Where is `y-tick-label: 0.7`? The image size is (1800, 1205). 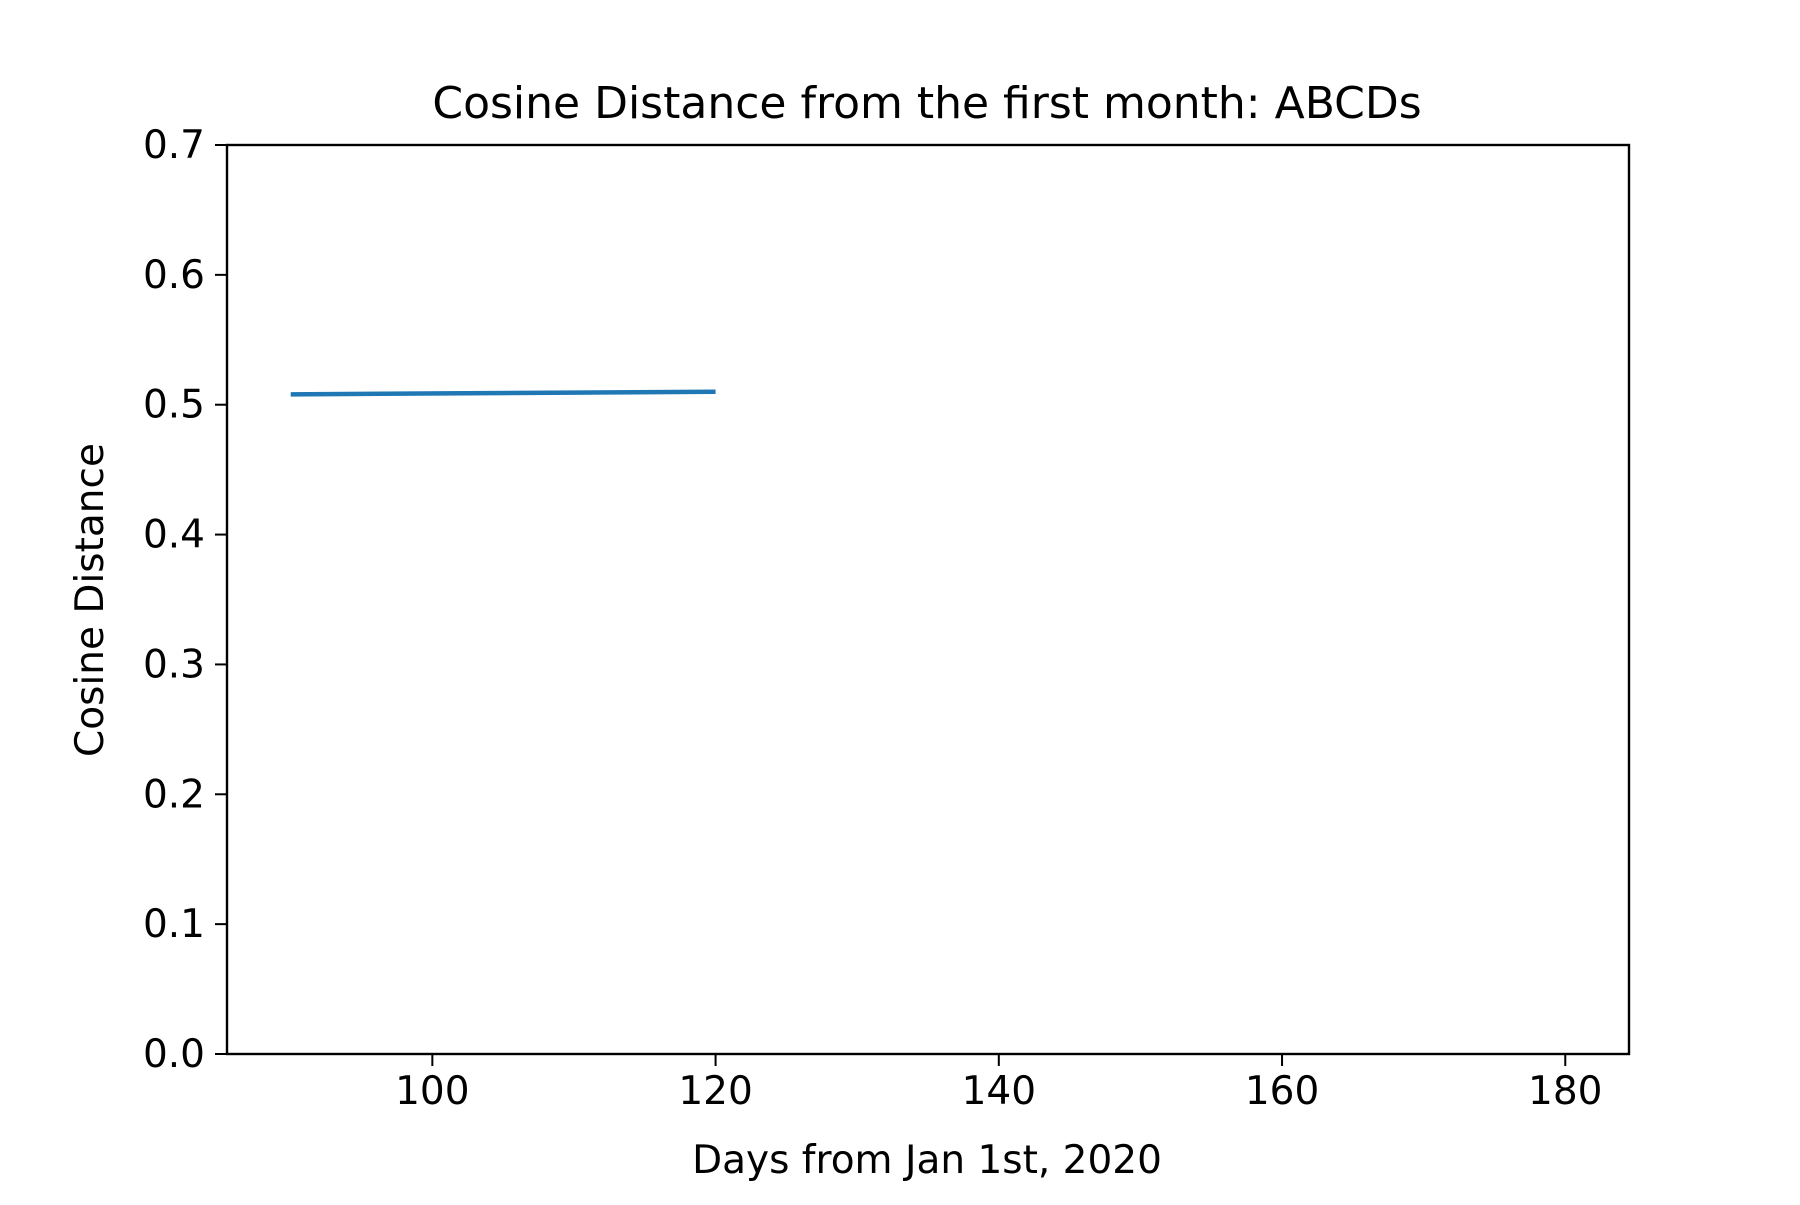
y-tick-label: 0.7 is located at coordinates (174, 145).